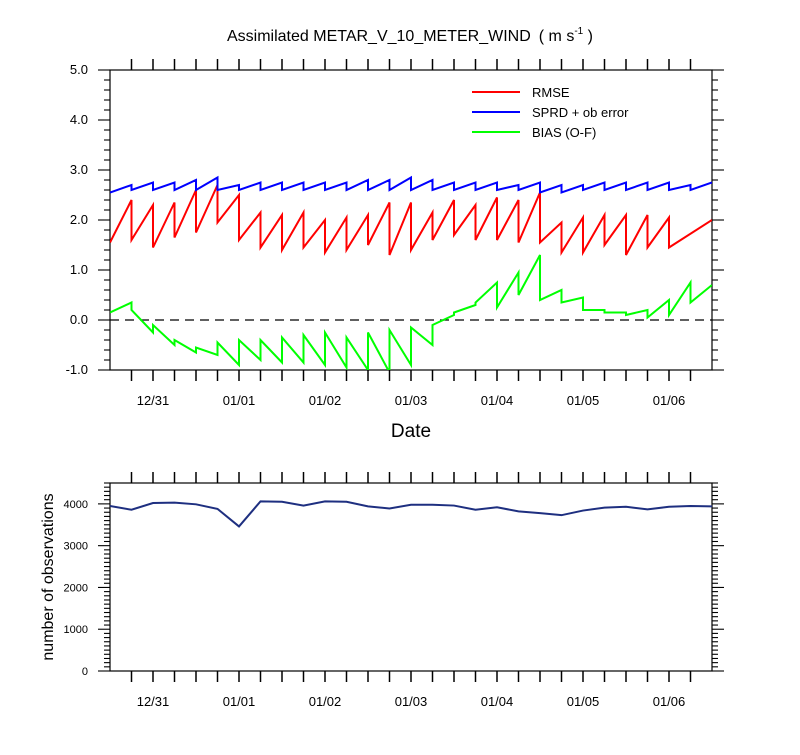  I want to click on bottom-y-tick-labels: 0 1000 2000 3000 4000, so click(76, 588).